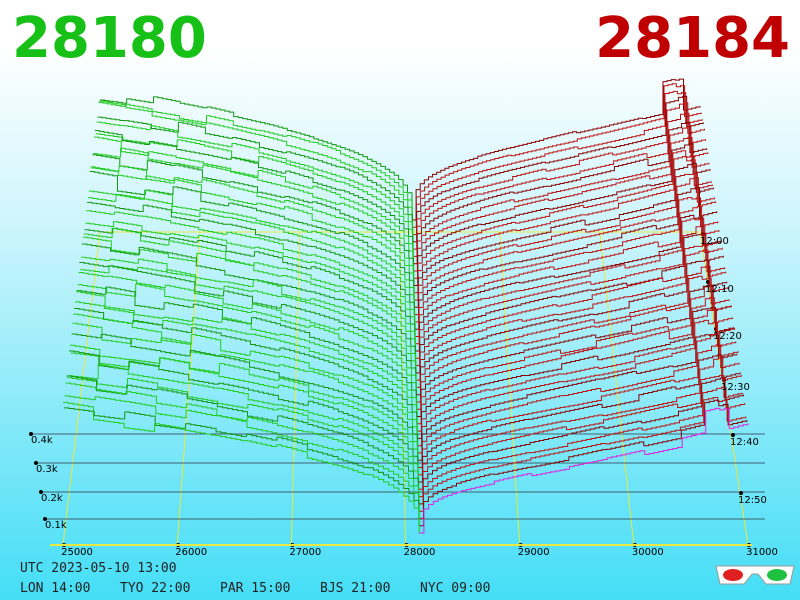 This screenshot has height=600, width=800. What do you see at coordinates (355, 588) in the screenshot?
I see `city-time: BJS 21:00` at bounding box center [355, 588].